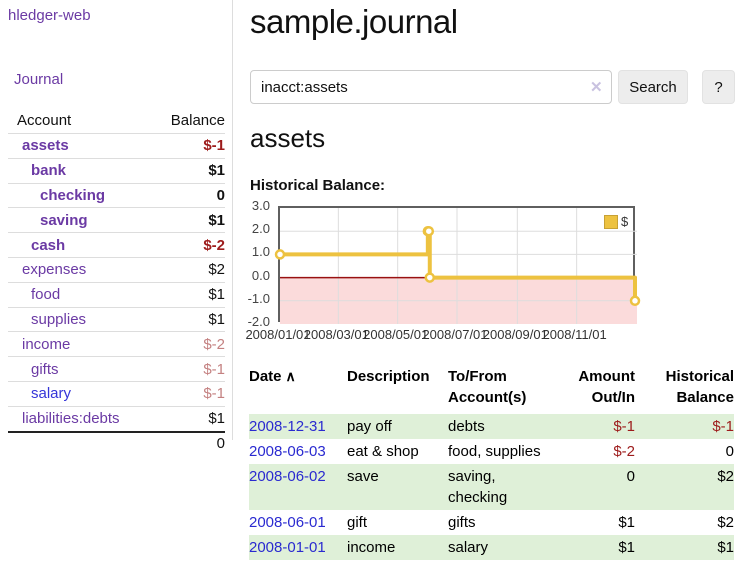 The image size is (742, 582). What do you see at coordinates (318, 185) in the screenshot?
I see `chart-title: Historical Balance:` at bounding box center [318, 185].